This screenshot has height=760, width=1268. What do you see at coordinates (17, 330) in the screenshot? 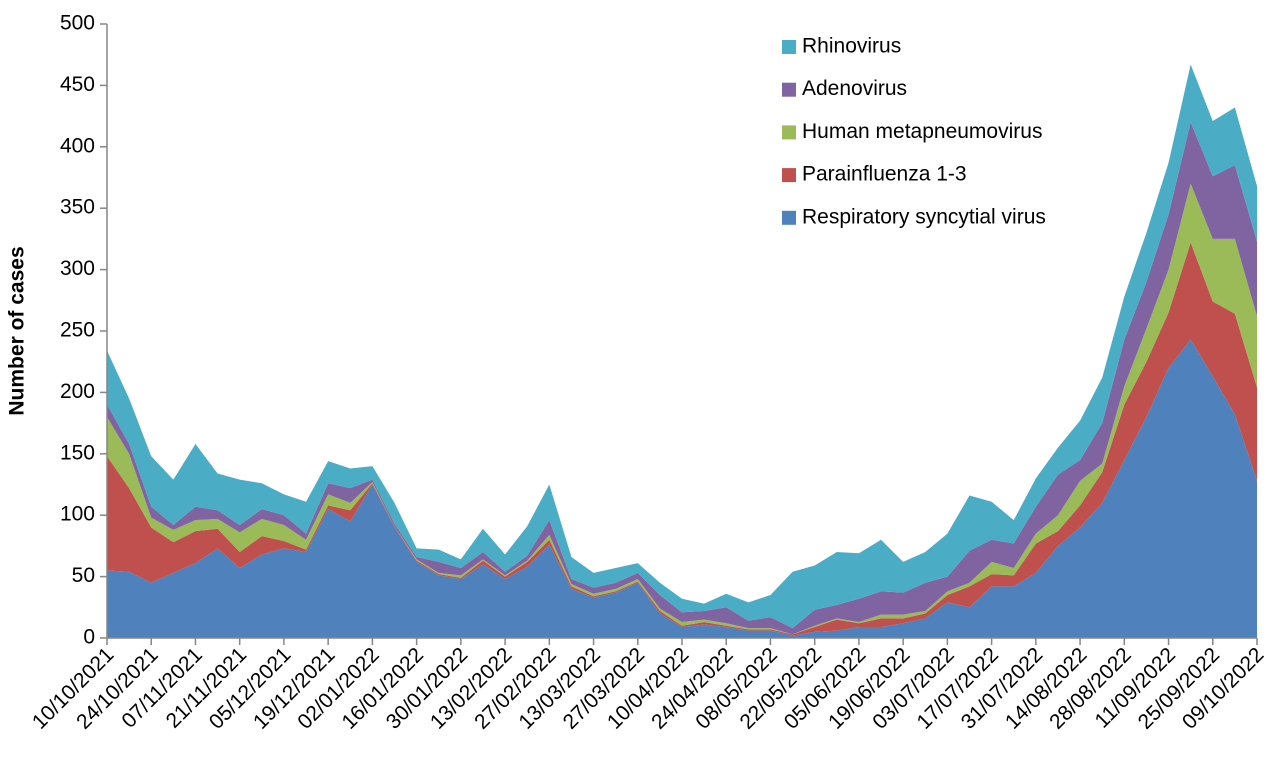
I see `y-axis-label: Number of cases` at bounding box center [17, 330].